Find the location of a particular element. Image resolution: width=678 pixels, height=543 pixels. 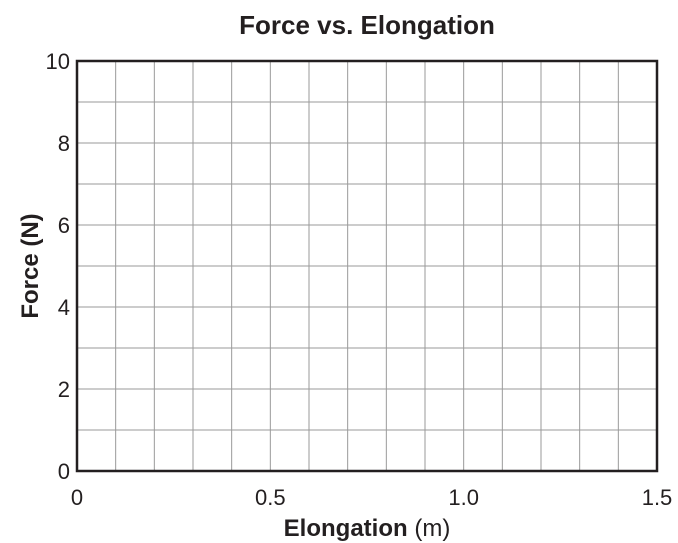

y-tick-label: 0 is located at coordinates (64, 471).